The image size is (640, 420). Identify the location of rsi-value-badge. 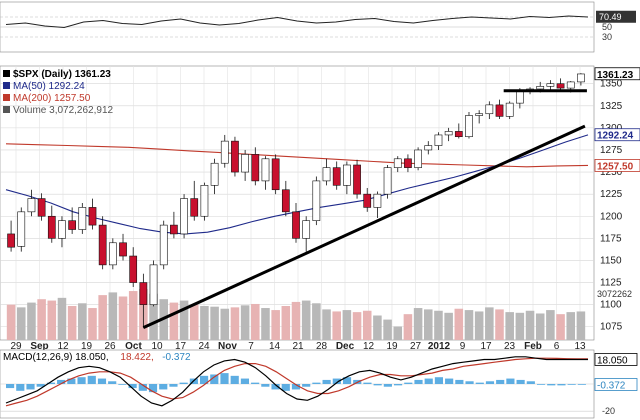
(616, 16).